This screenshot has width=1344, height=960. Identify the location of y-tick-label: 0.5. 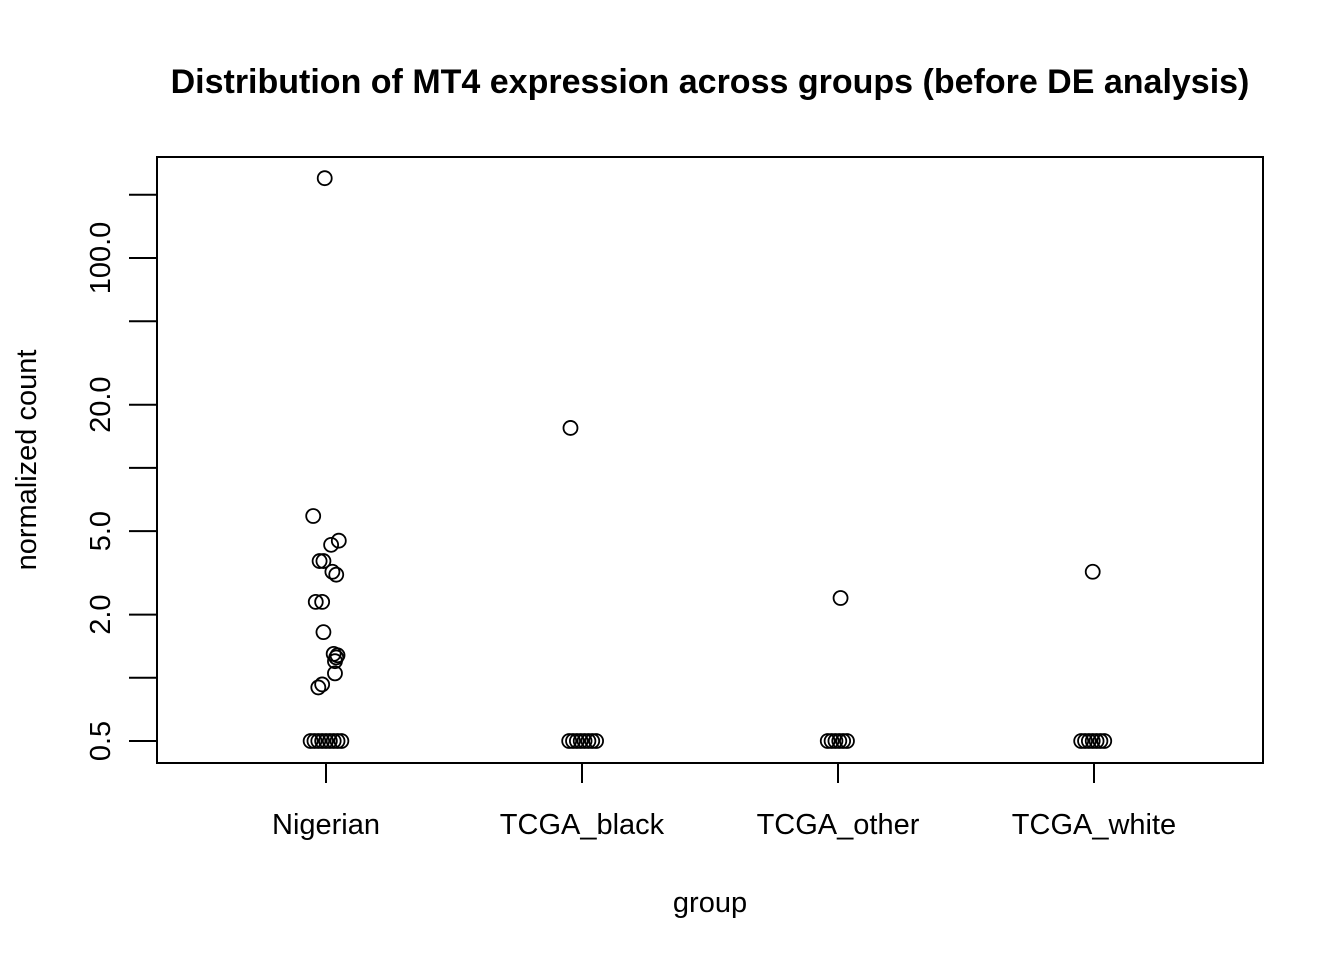
(101, 741).